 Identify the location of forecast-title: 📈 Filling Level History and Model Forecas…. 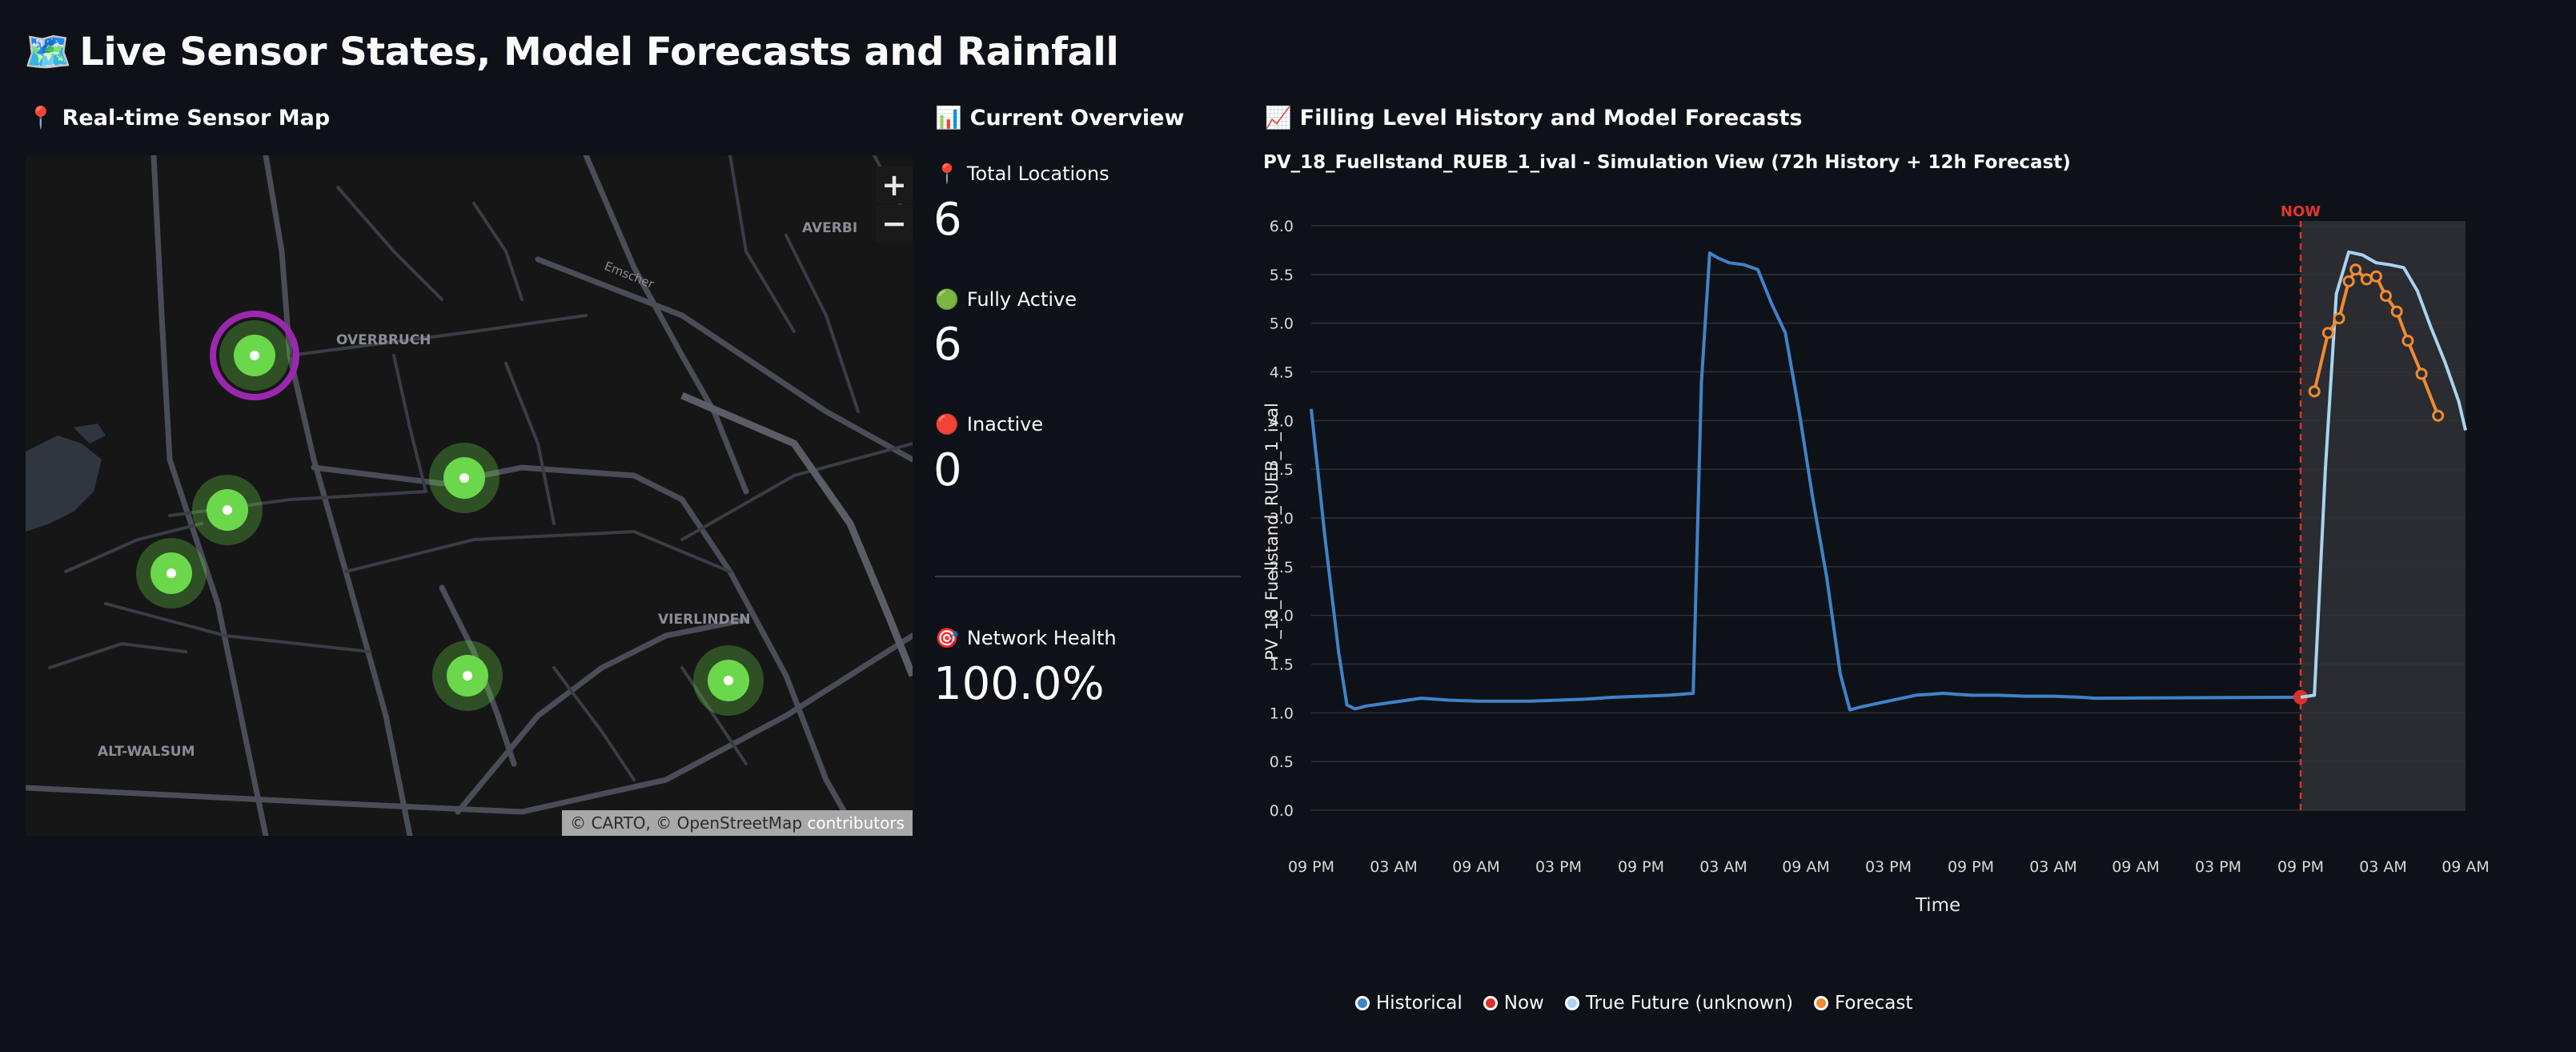
(1534, 118).